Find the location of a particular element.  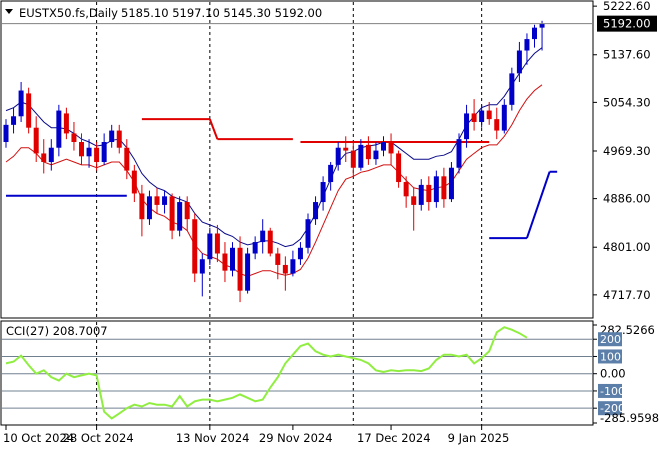

price-tick-label: 4969.30 is located at coordinates (627, 151).